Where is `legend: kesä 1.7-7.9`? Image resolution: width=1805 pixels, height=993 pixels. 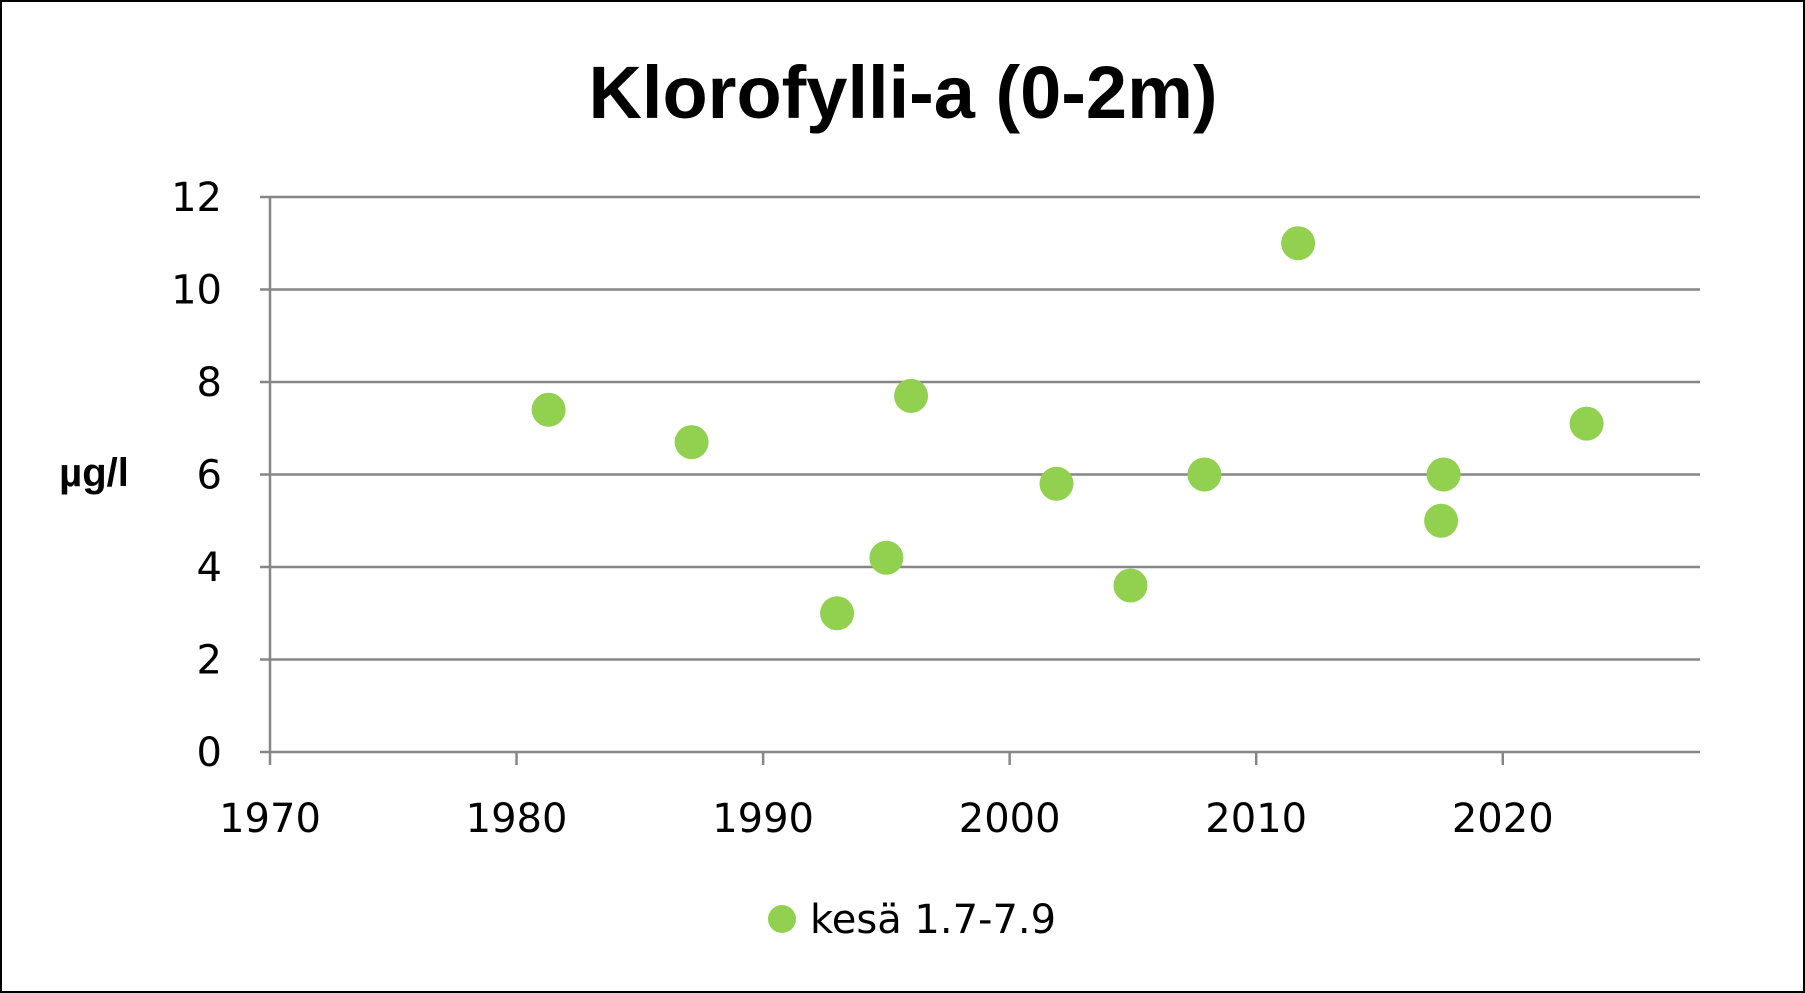
legend: kesä 1.7-7.9 is located at coordinates (912, 920).